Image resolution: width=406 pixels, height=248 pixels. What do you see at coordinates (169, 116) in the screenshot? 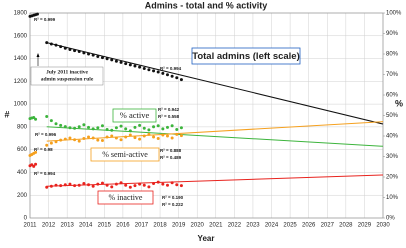
I see `annotation: R² = 0.558` at bounding box center [169, 116].